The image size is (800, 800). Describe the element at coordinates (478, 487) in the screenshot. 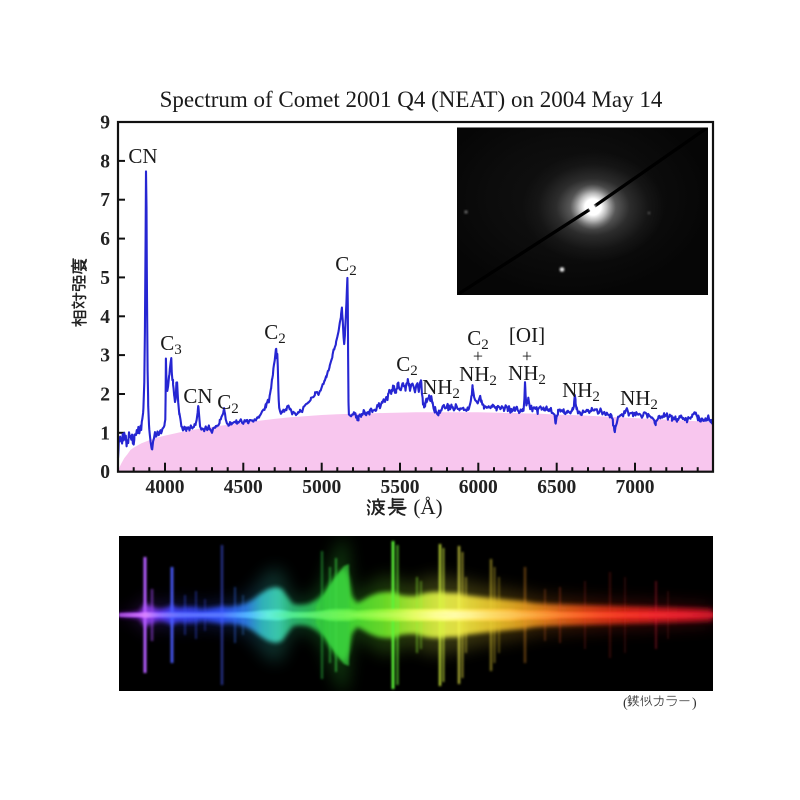

I see `svg-text: 6000` at that location.